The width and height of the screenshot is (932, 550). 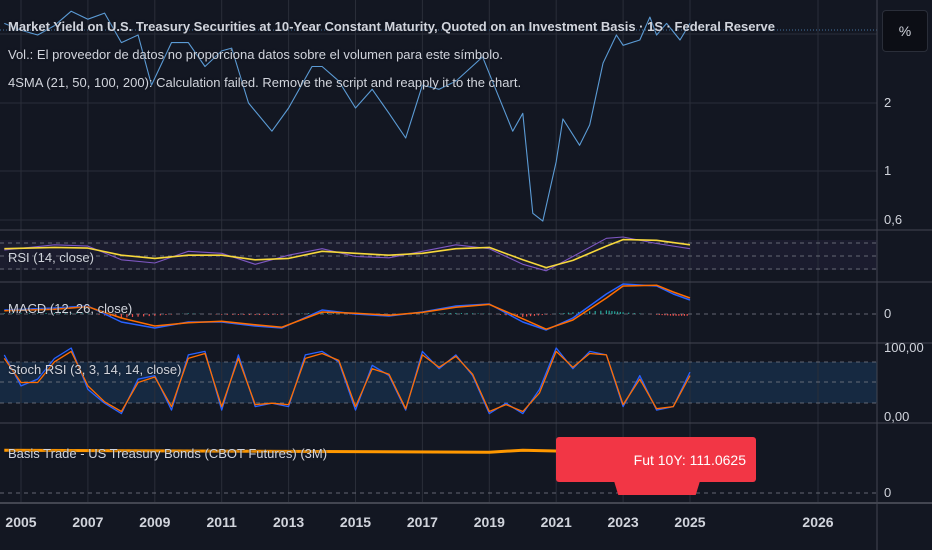 I want to click on x-axis-label: 2013, so click(x=289, y=522).